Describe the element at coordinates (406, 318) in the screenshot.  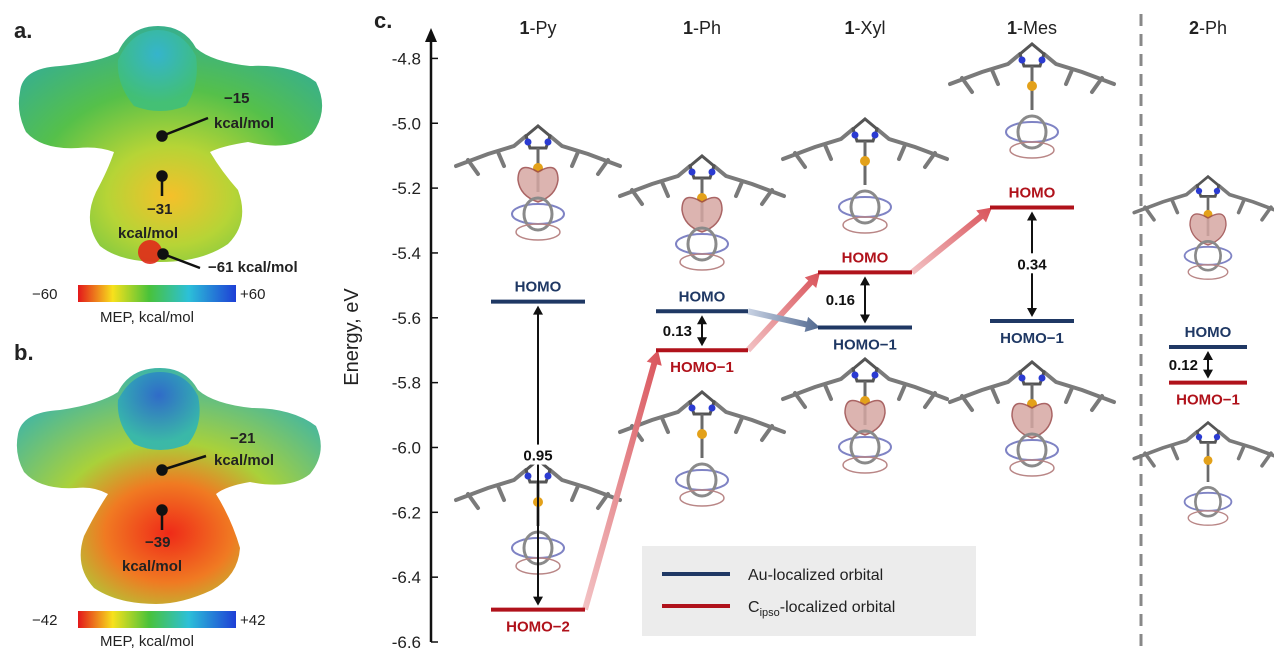
I see `y-tick-label: -5.6` at that location.